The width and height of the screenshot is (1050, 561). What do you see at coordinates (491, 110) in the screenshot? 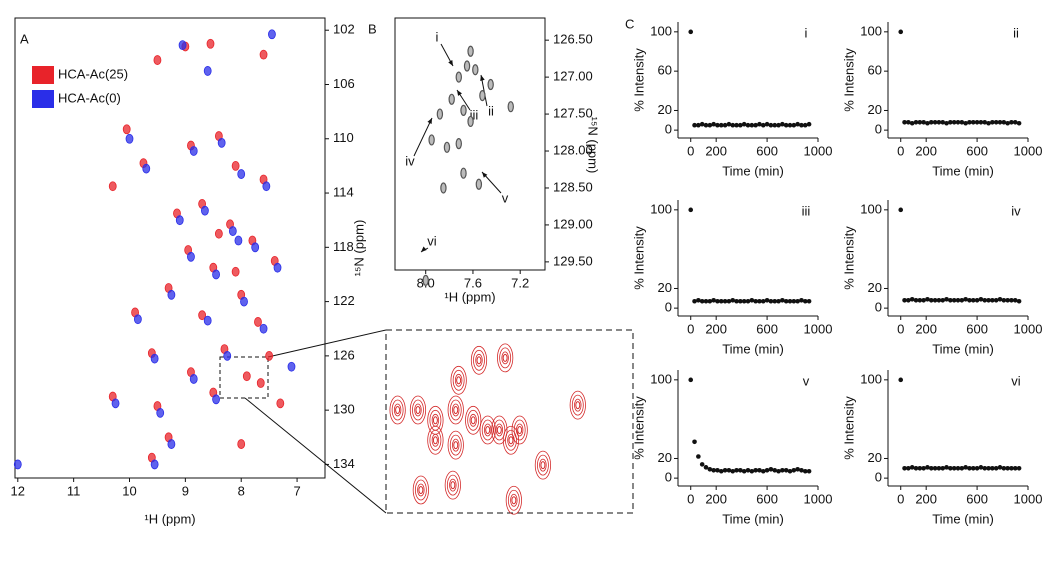
I see `annotation: ii` at bounding box center [491, 110].